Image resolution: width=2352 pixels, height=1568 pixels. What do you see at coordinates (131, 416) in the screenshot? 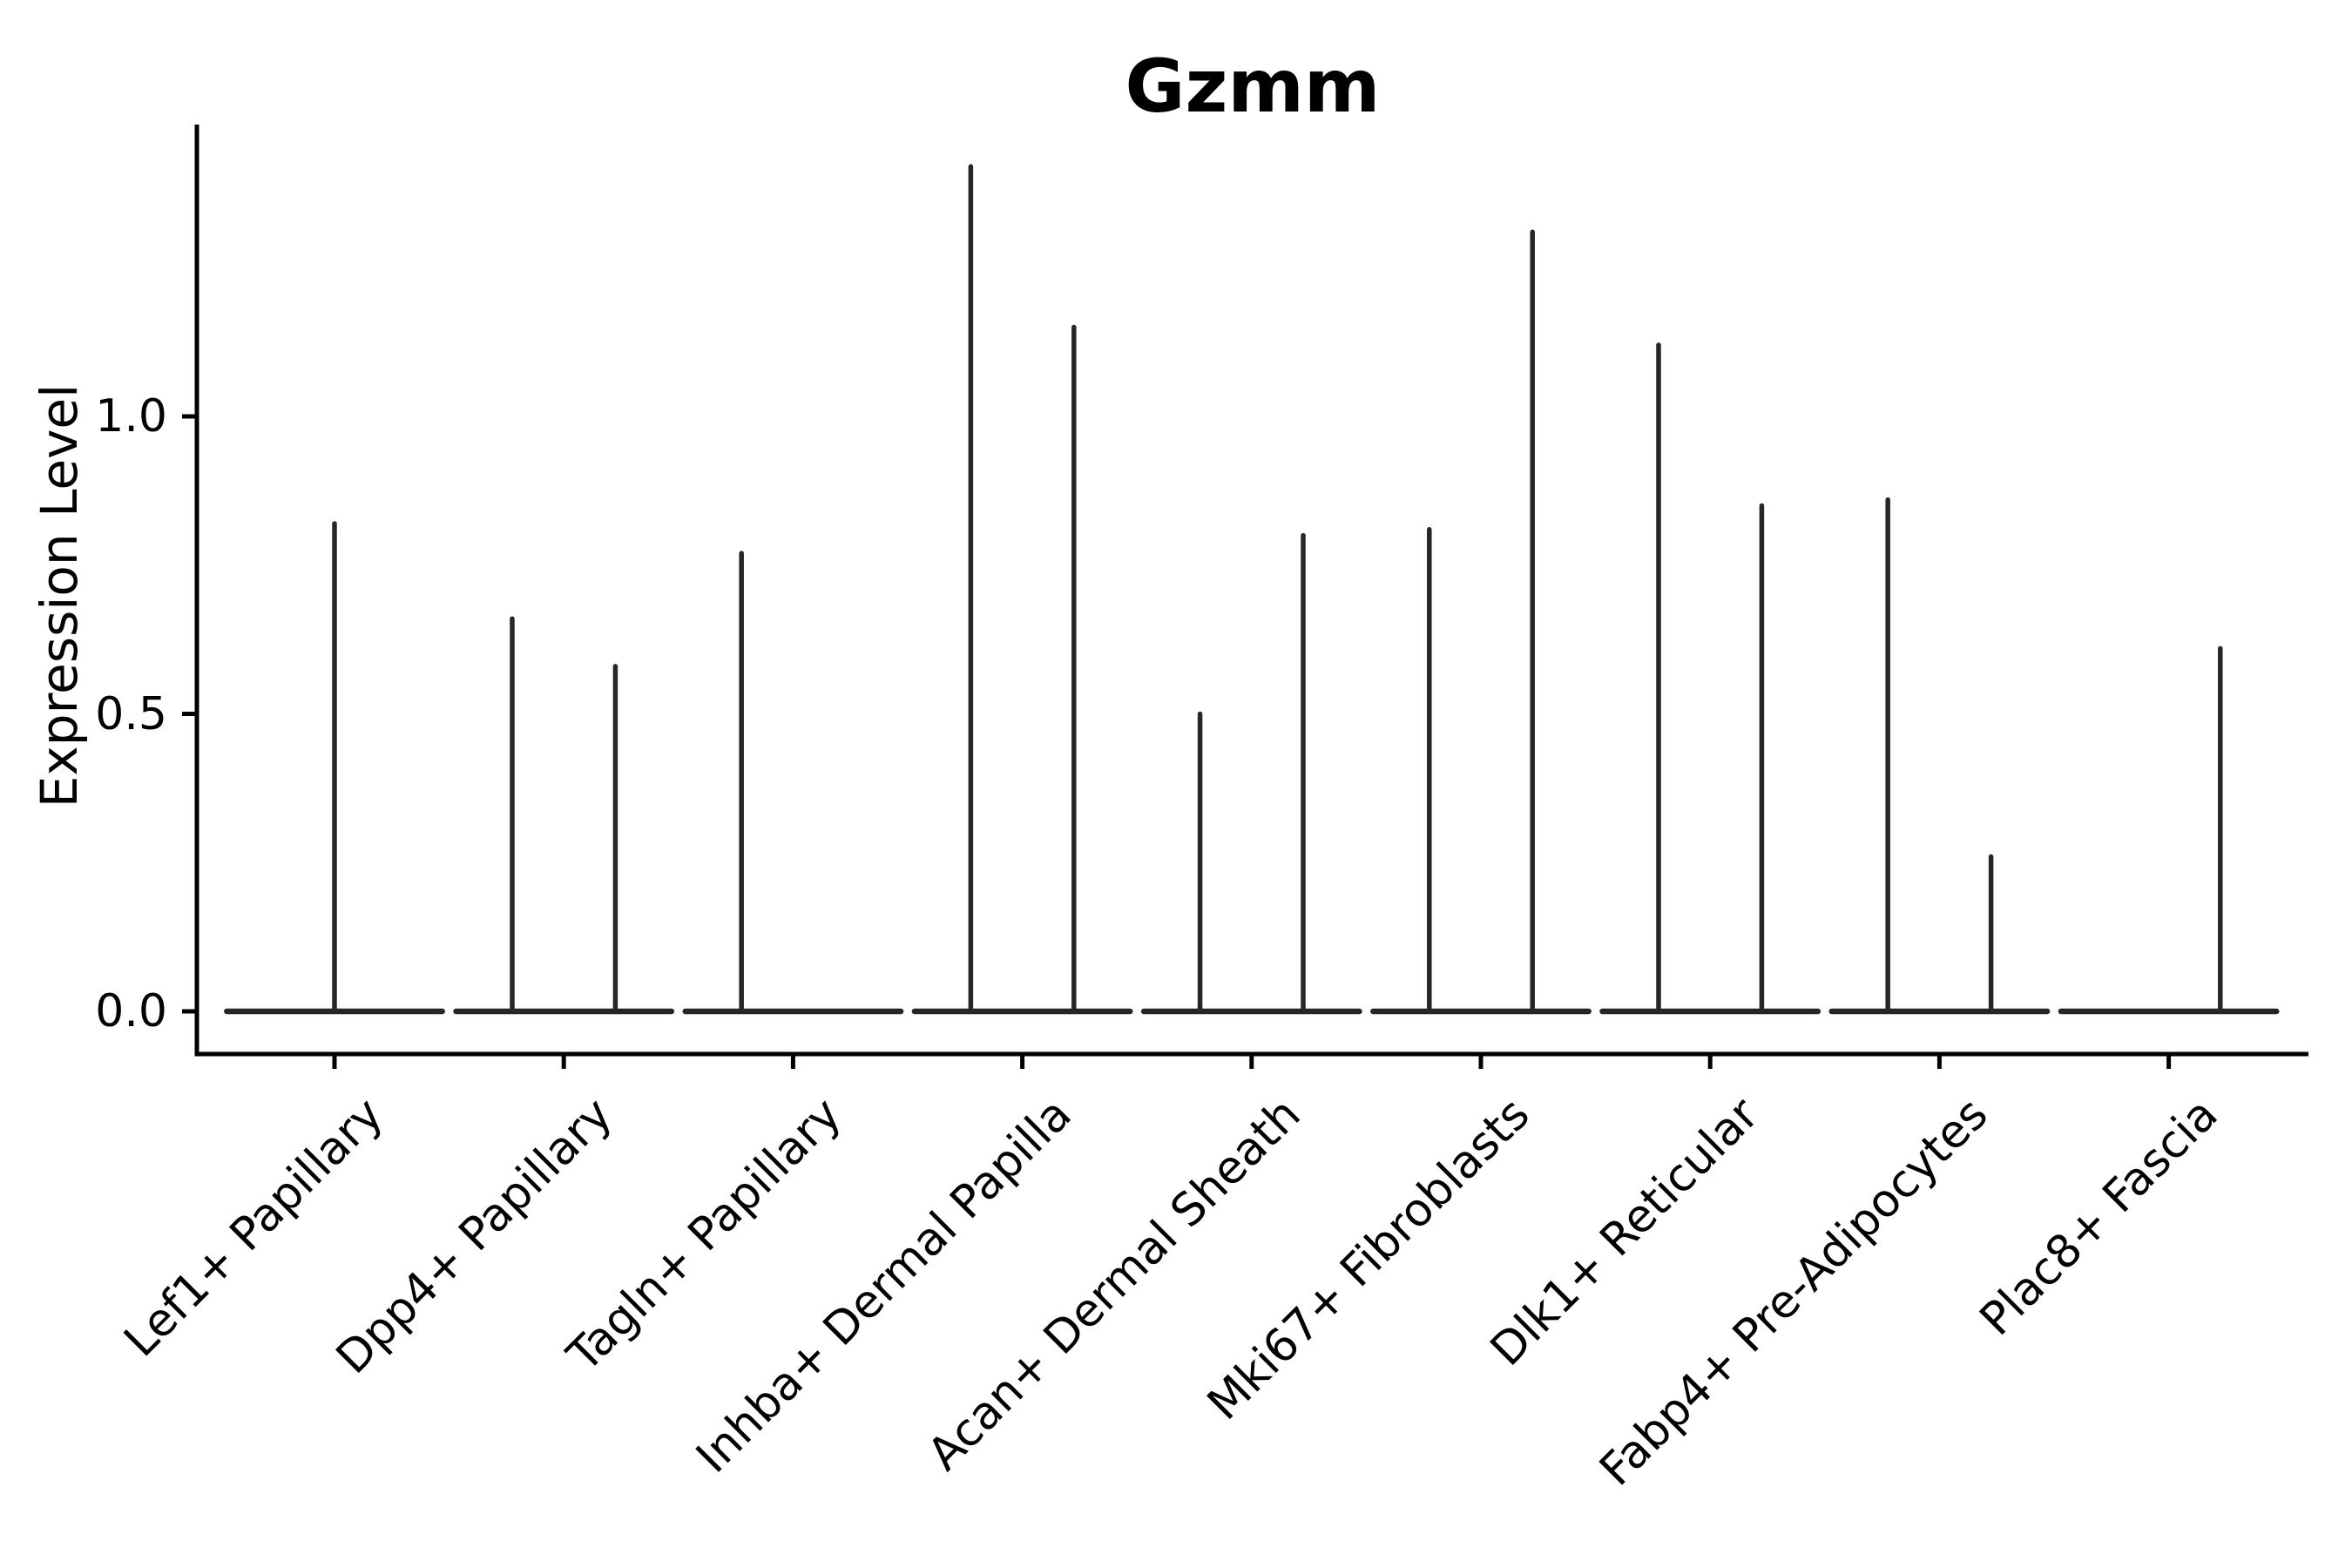
I see `y-tick-label: 1.0` at bounding box center [131, 416].